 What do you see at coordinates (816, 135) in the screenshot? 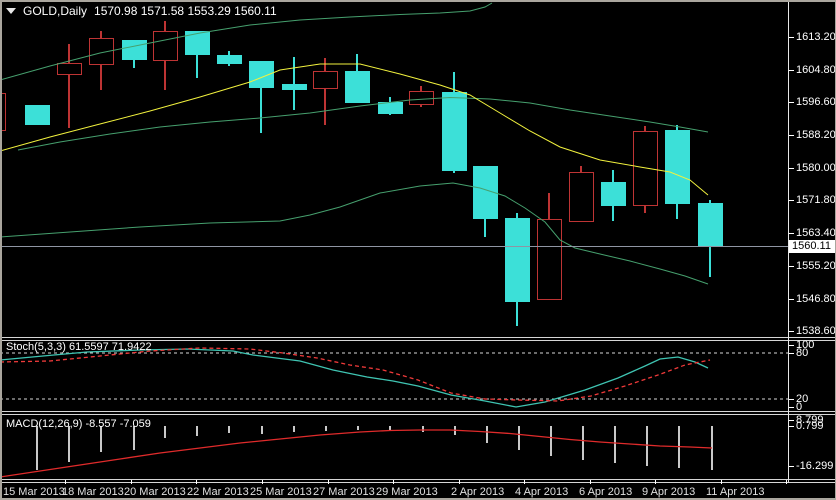
I see `price-axis-label: 1588.20` at bounding box center [816, 135].